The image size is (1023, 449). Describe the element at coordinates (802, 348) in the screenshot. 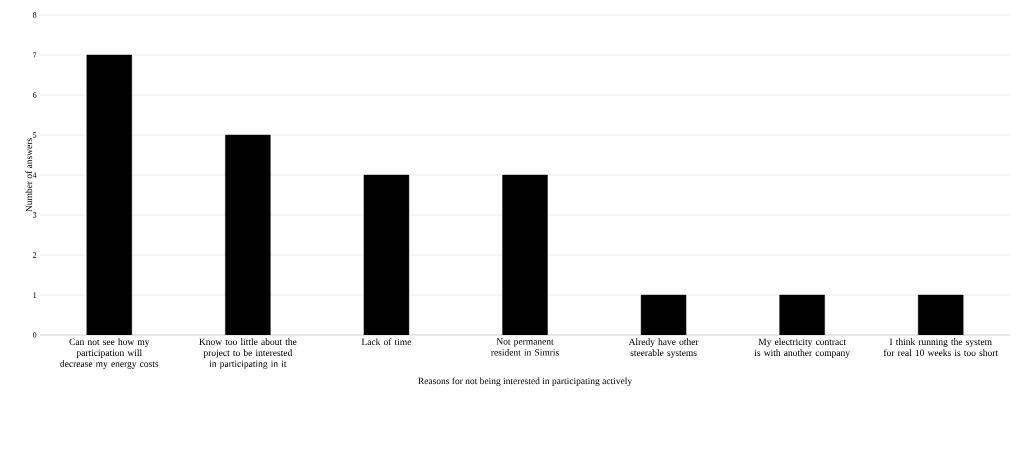

I see `x-tick-label: My electricity contract is with another company` at that location.